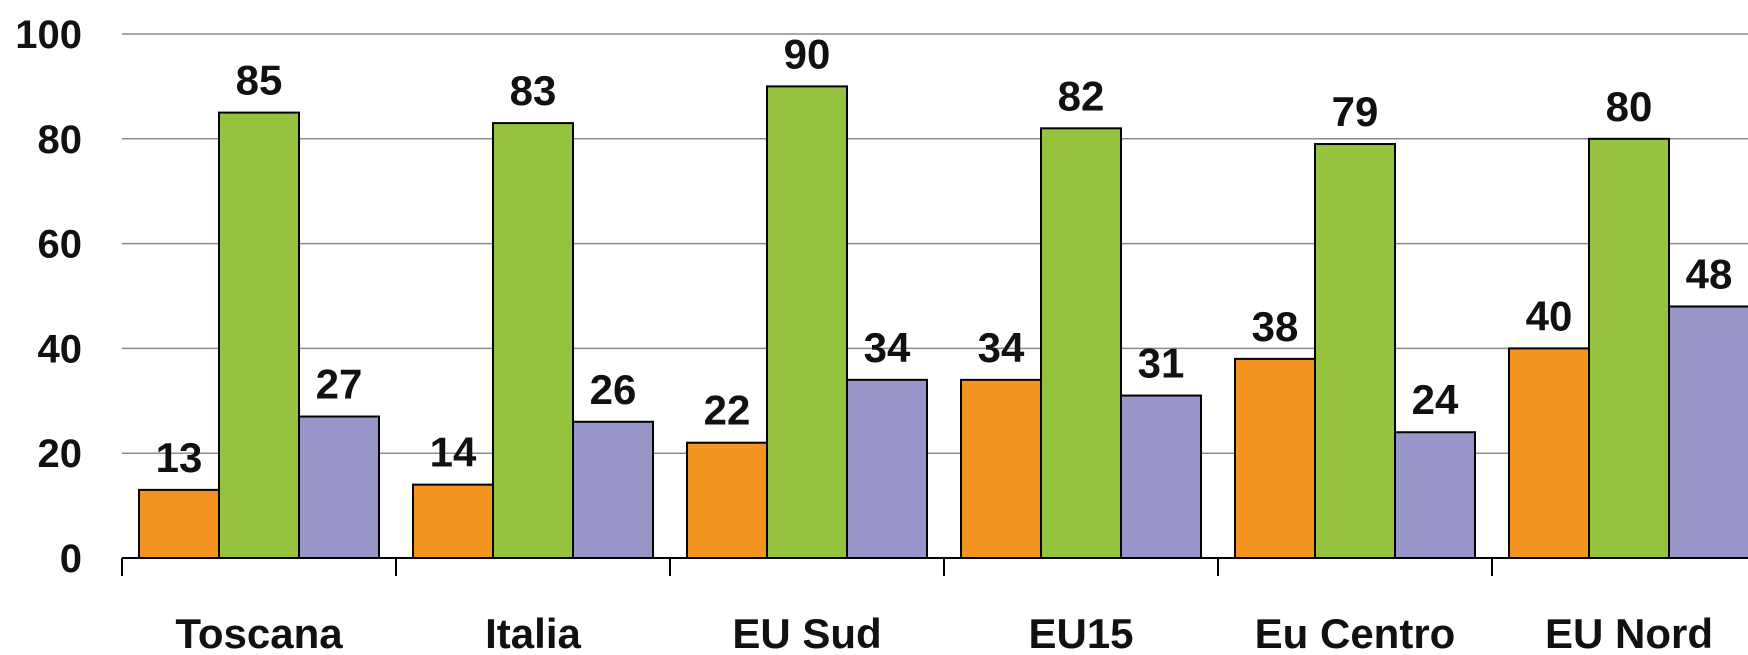 This screenshot has width=1748, height=655. What do you see at coordinates (1355, 632) in the screenshot?
I see `category-label: Eu Centro` at bounding box center [1355, 632].